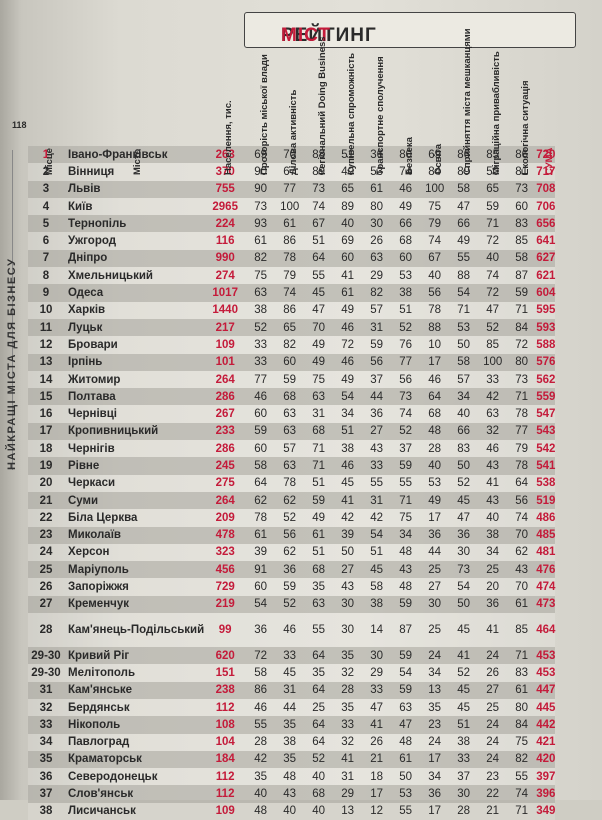 Image resolution: width=602 pixels, height=820 pixels. Describe the element at coordinates (348, 811) in the screenshot. I see `score-cell: 13` at that location.